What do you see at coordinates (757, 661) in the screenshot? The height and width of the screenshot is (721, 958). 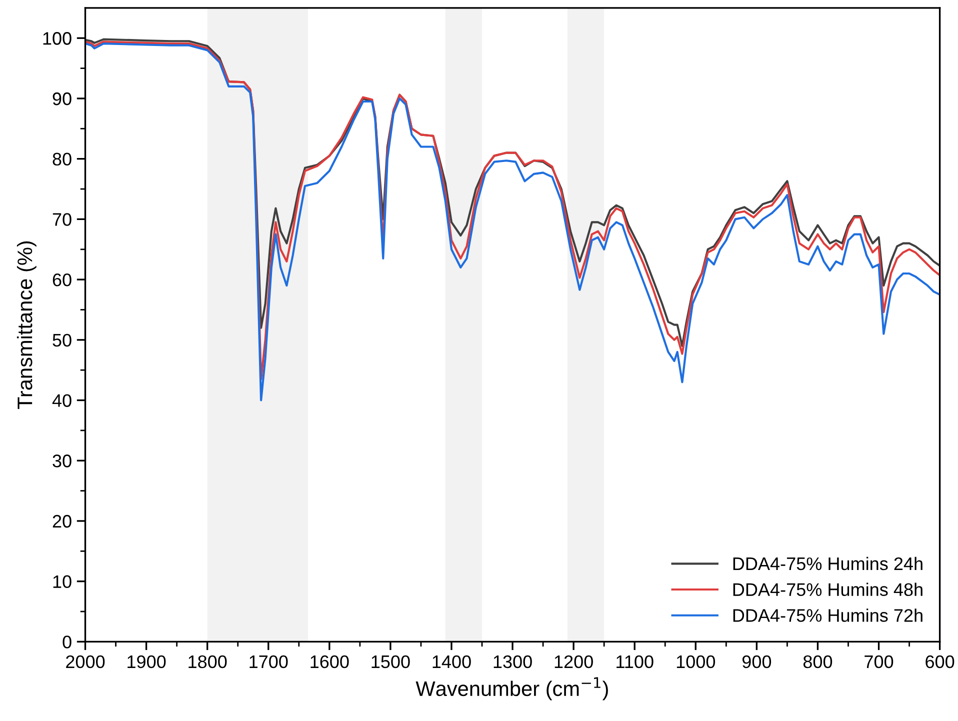 I see `x-tick-label: 900` at bounding box center [757, 661].